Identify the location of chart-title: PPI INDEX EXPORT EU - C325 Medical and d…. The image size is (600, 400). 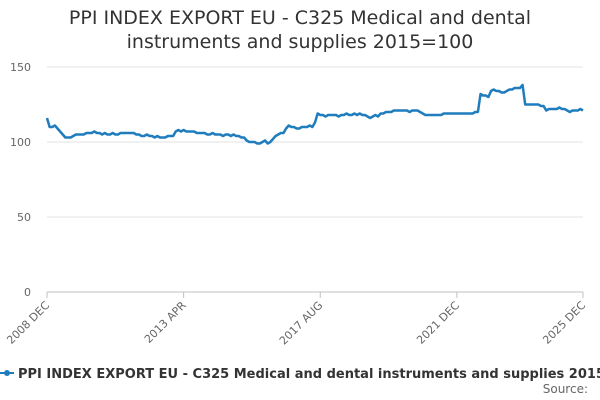
(300, 30).